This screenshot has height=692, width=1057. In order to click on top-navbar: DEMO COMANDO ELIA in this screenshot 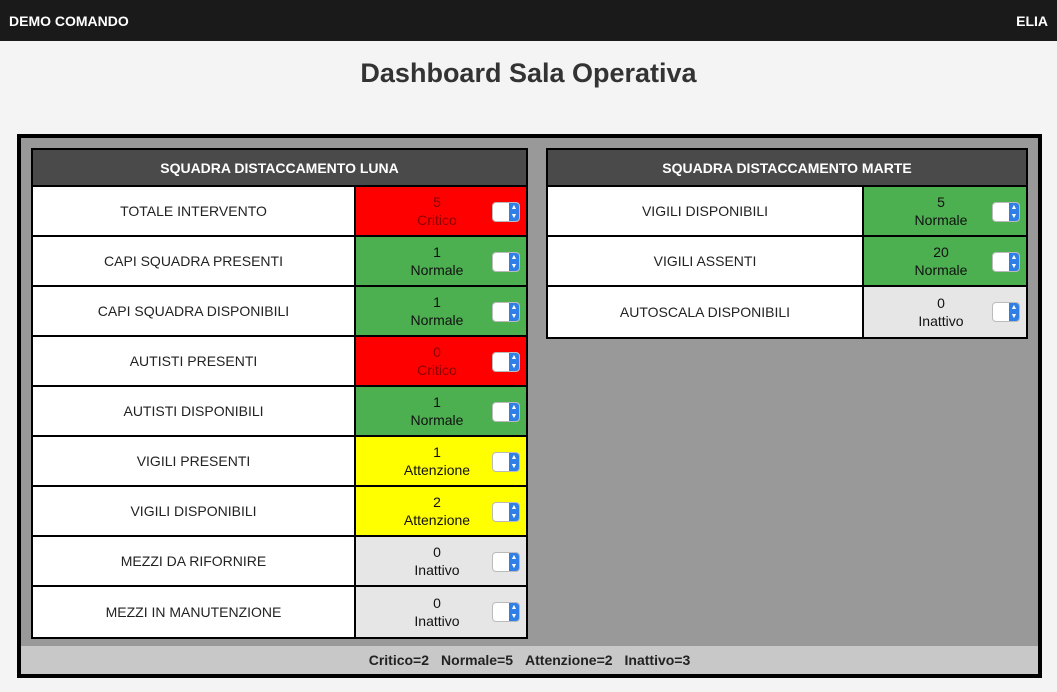, I will do `click(528, 20)`.